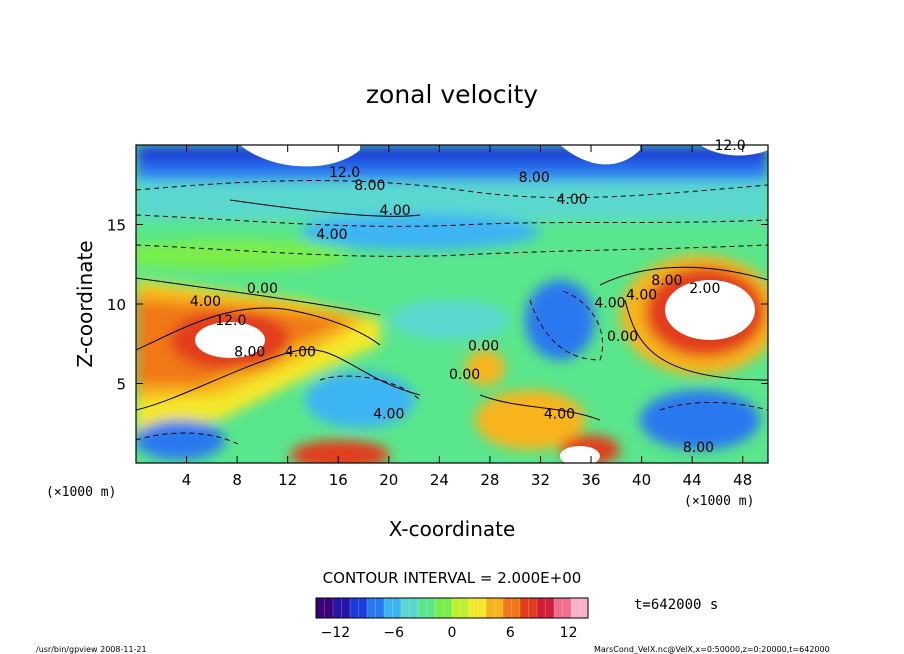  What do you see at coordinates (121, 385) in the screenshot?
I see `y-tick-label: 5` at bounding box center [121, 385].